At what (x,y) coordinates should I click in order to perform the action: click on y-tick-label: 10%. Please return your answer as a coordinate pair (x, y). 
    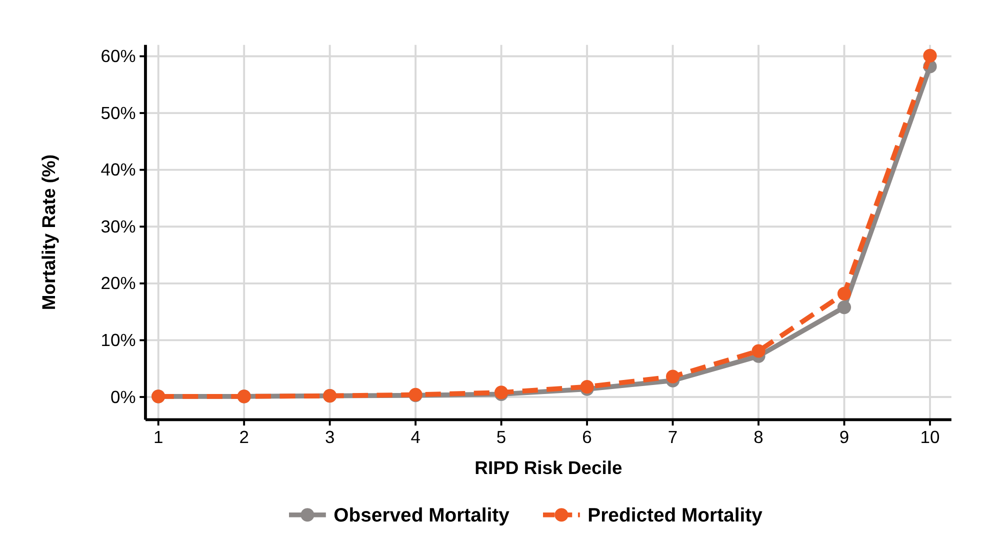
    Looking at the image, I should click on (118, 340).